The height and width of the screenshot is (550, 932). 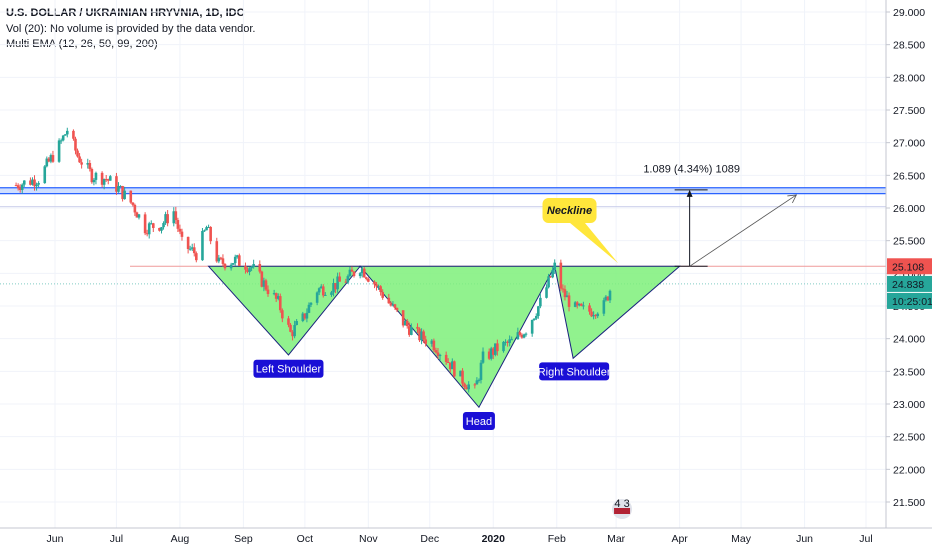 What do you see at coordinates (909, 470) in the screenshot?
I see `y-tick-label: 22.000` at bounding box center [909, 470].